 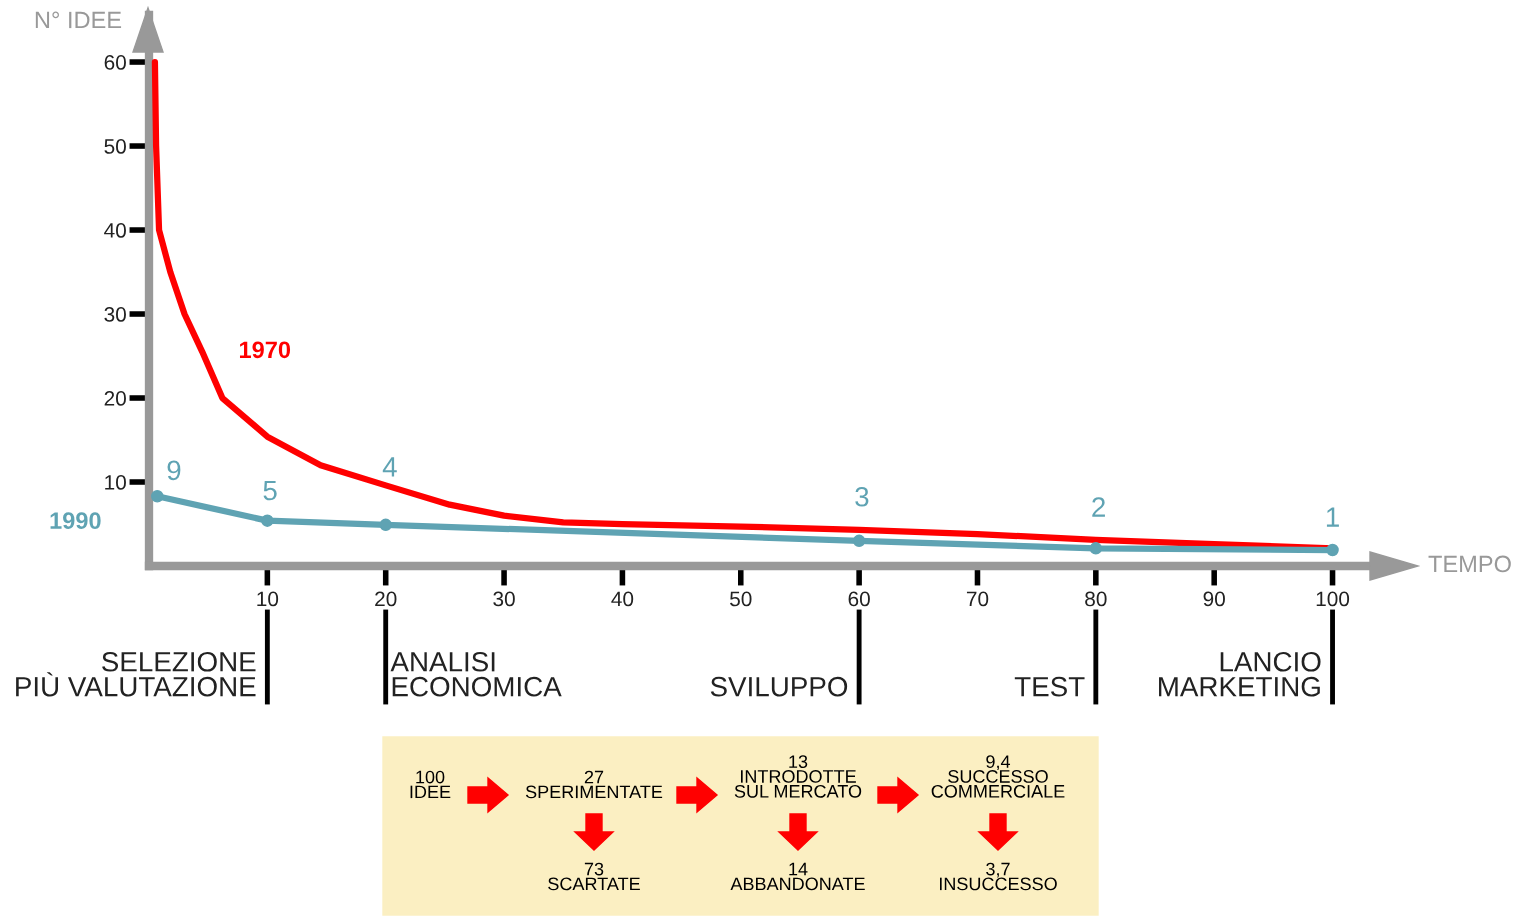 I want to click on text: 73 SCARTATE, so click(x=594, y=876).